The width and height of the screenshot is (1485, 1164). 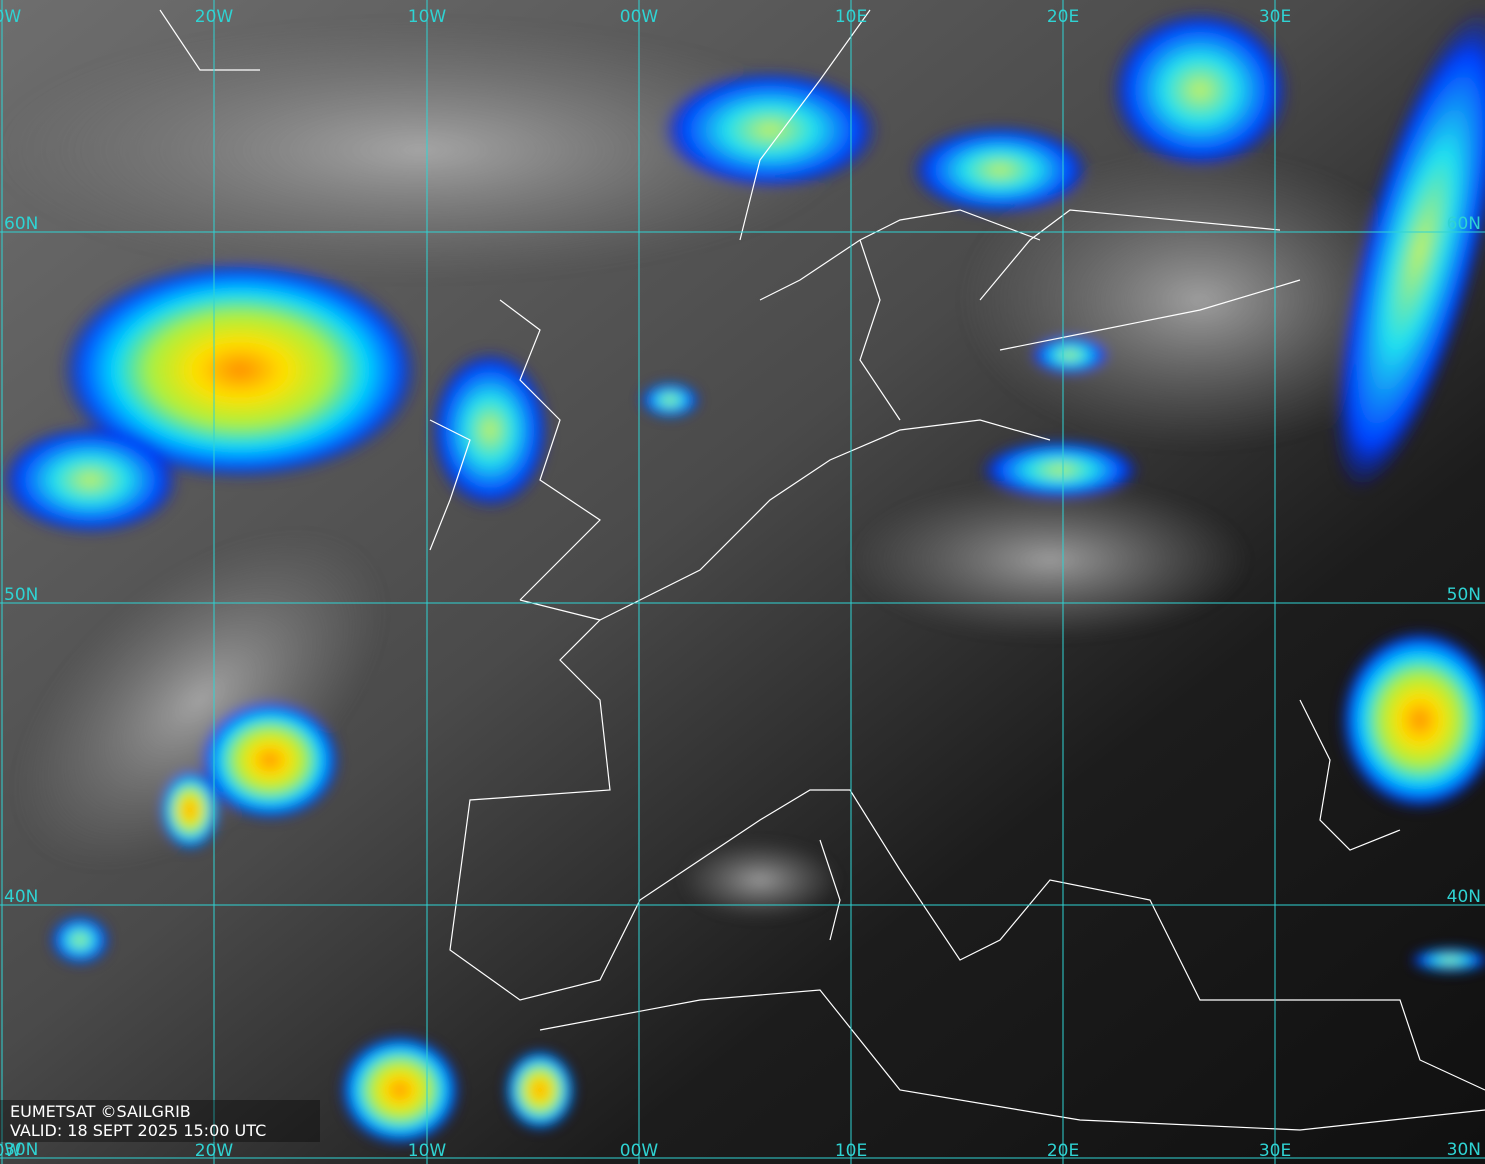 I want to click on top-label: 00W, so click(x=639, y=17).